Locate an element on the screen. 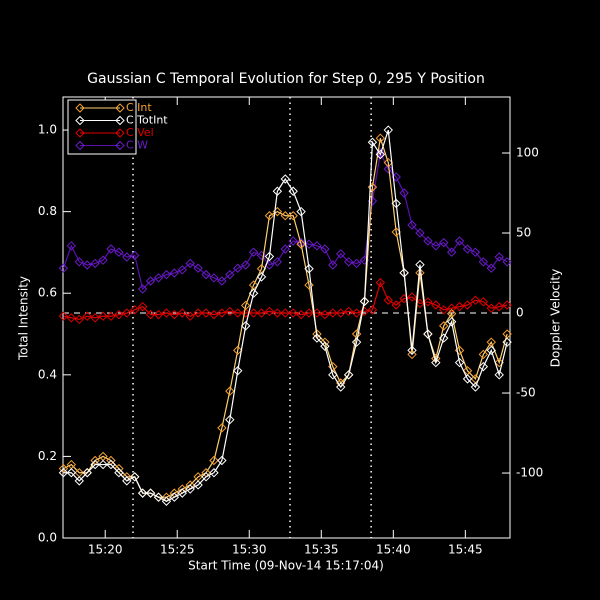 This screenshot has height=600, width=600. x-axis-label: Start Time (09-Nov-14 15:17:04) is located at coordinates (286, 566).